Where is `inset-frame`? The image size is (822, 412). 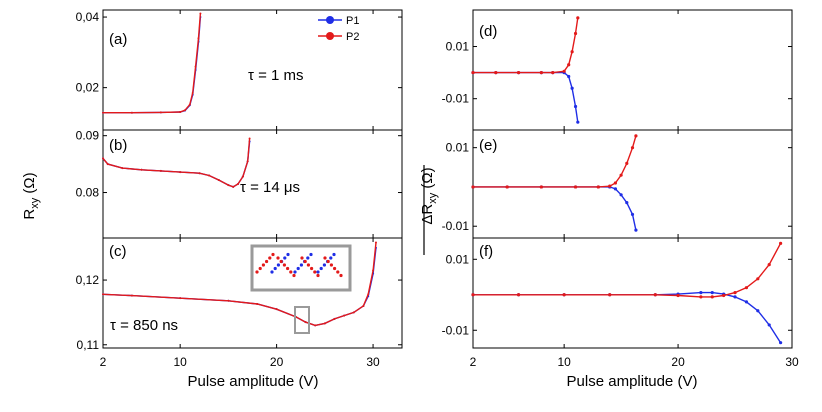
inset-frame is located at coordinates (301, 268).